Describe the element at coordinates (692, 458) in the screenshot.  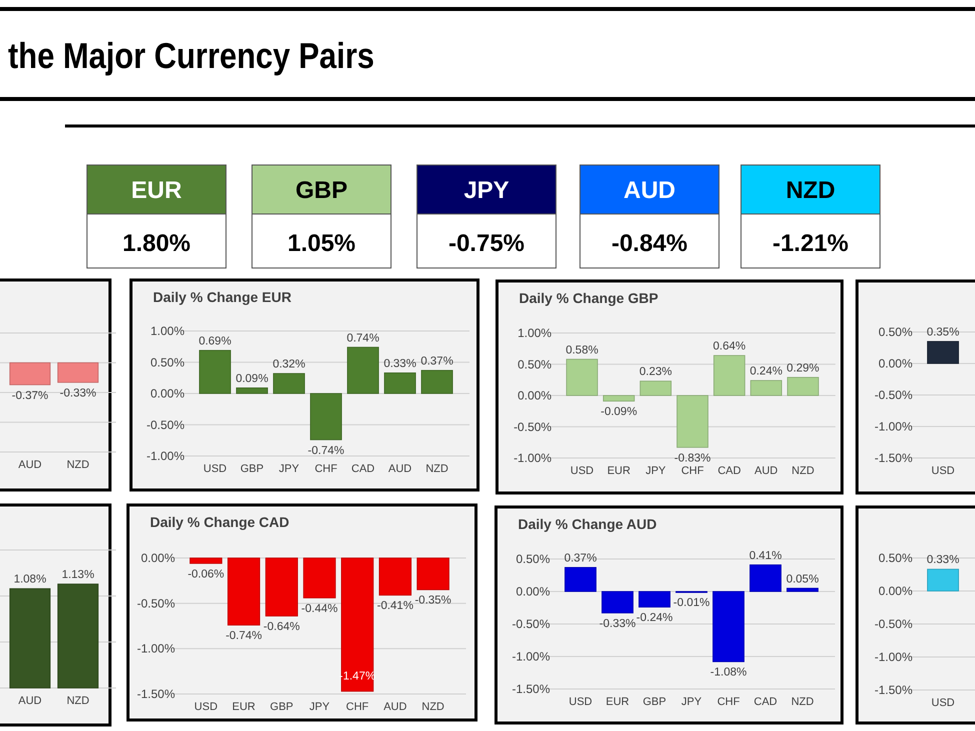
I see `data-label: -0.83%` at that location.